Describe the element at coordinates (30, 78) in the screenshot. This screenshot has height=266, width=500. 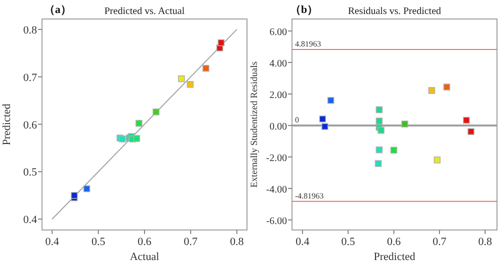
I see `y-tick-label: 0.7` at that location.